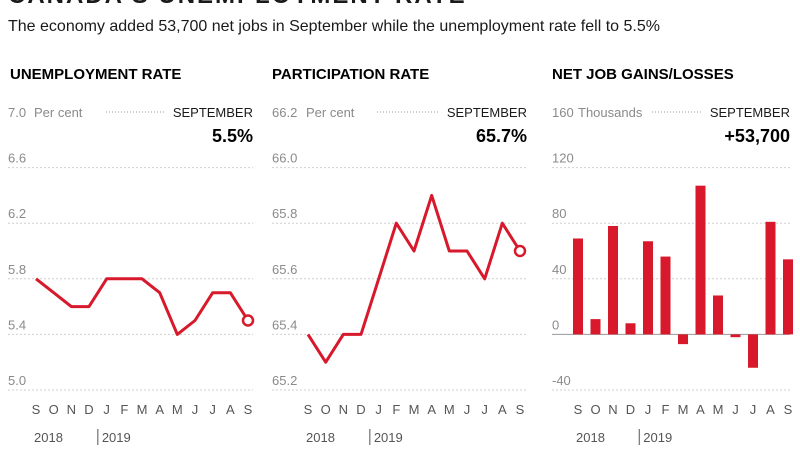 This screenshot has height=450, width=800. What do you see at coordinates (561, 380) in the screenshot?
I see `y-tick-label: -40` at bounding box center [561, 380].